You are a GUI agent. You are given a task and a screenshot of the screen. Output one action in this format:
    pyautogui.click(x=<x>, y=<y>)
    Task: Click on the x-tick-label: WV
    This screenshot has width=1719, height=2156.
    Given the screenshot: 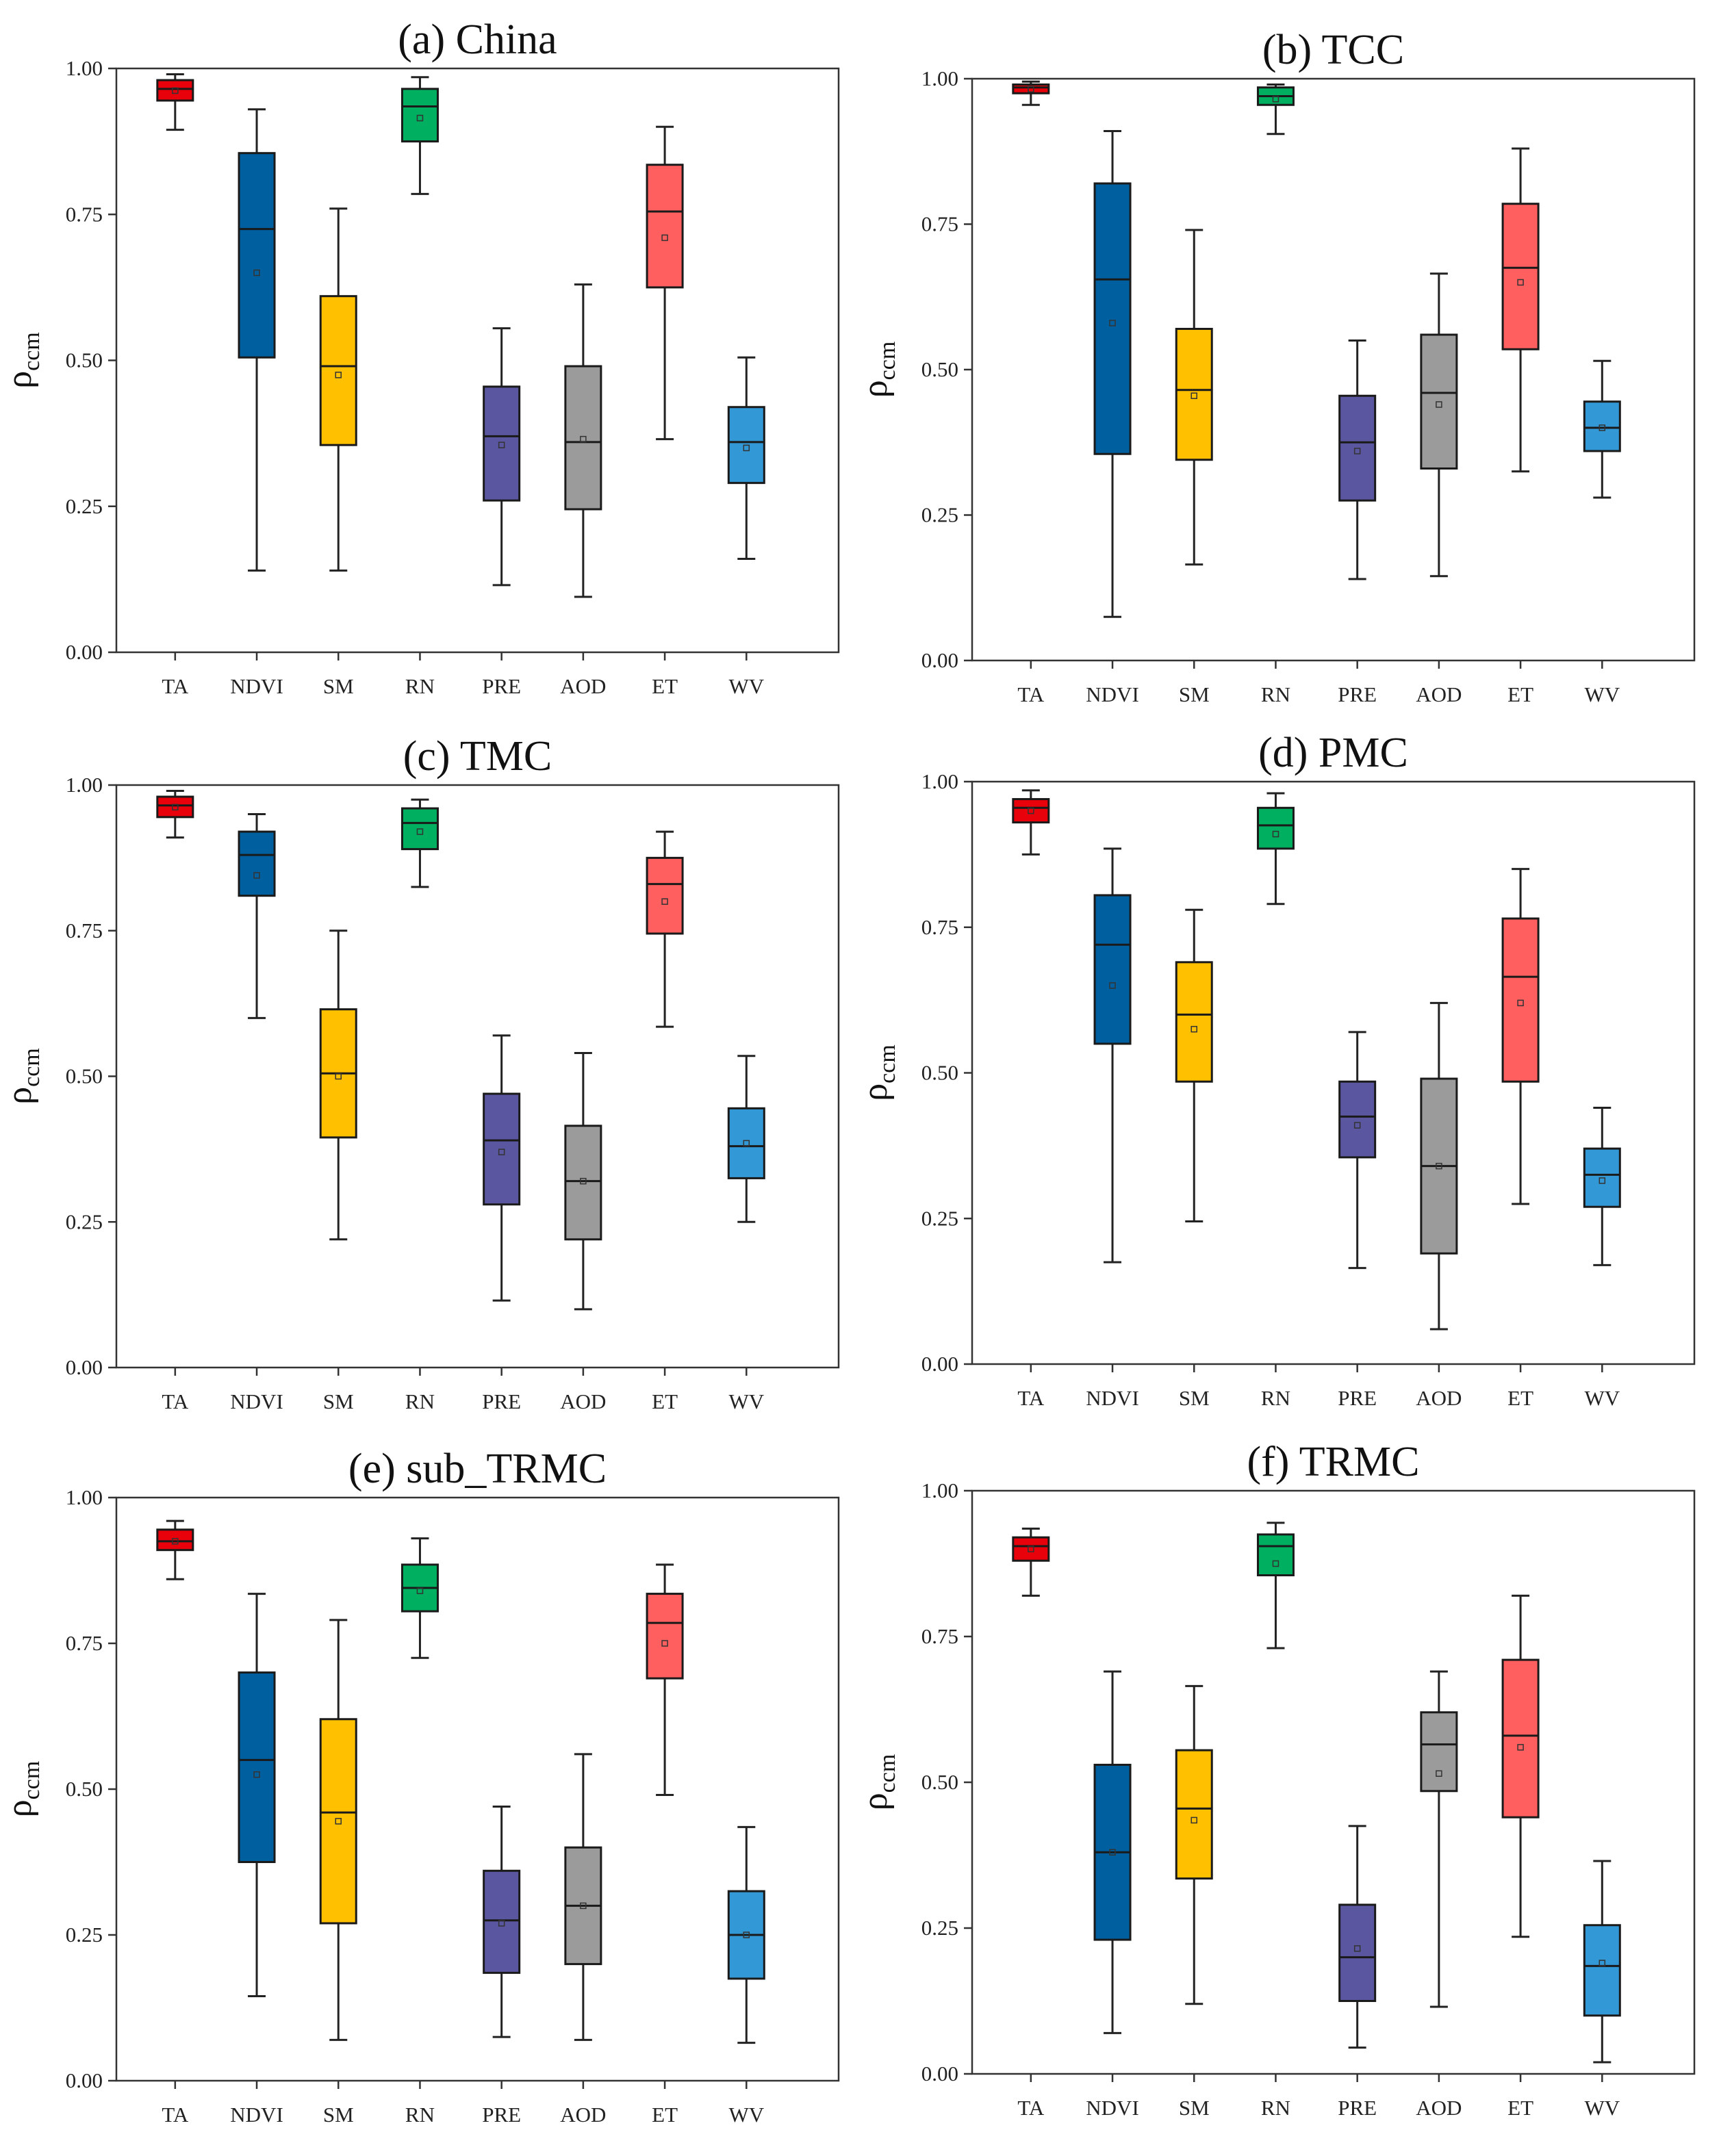 What is the action you would take?
    pyautogui.click(x=1602, y=694)
    